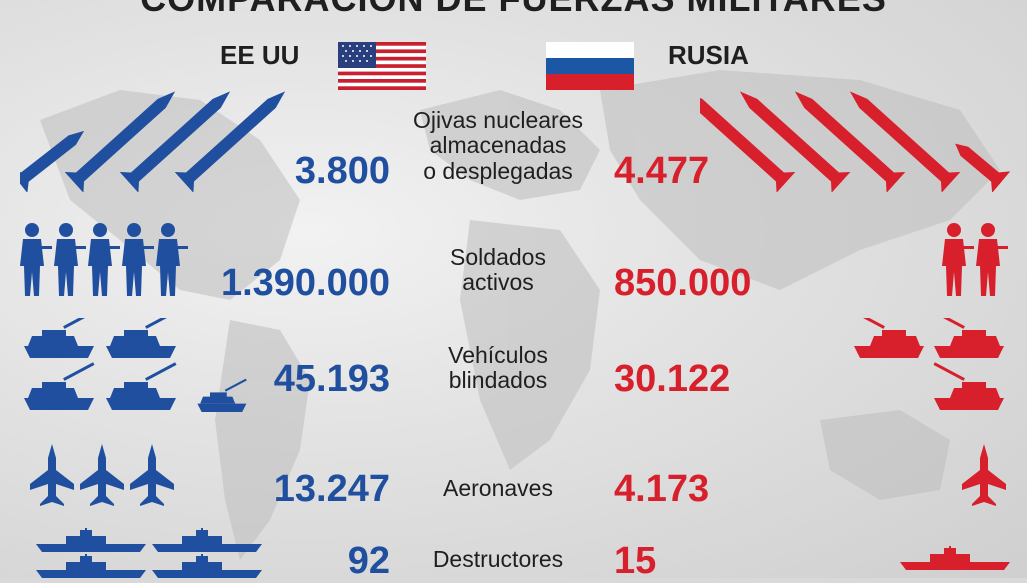 The image size is (1027, 583). I want to click on infographic-title: COMPARACIÓN DE FUERZAS MILITARES, so click(513, 10).